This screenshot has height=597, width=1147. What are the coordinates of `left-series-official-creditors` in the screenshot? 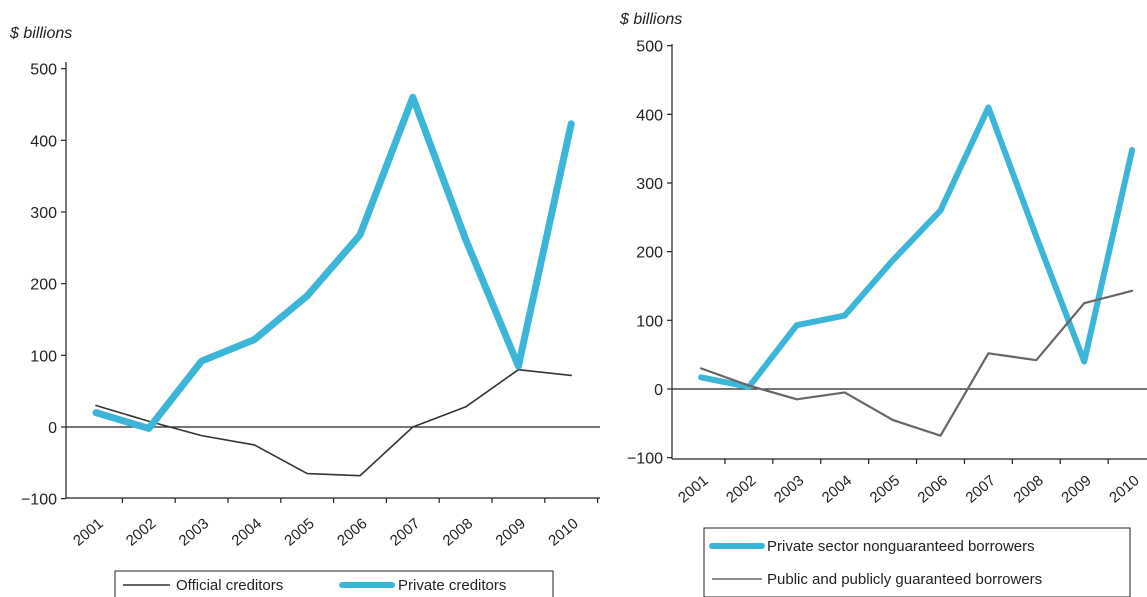 It's located at (334, 422).